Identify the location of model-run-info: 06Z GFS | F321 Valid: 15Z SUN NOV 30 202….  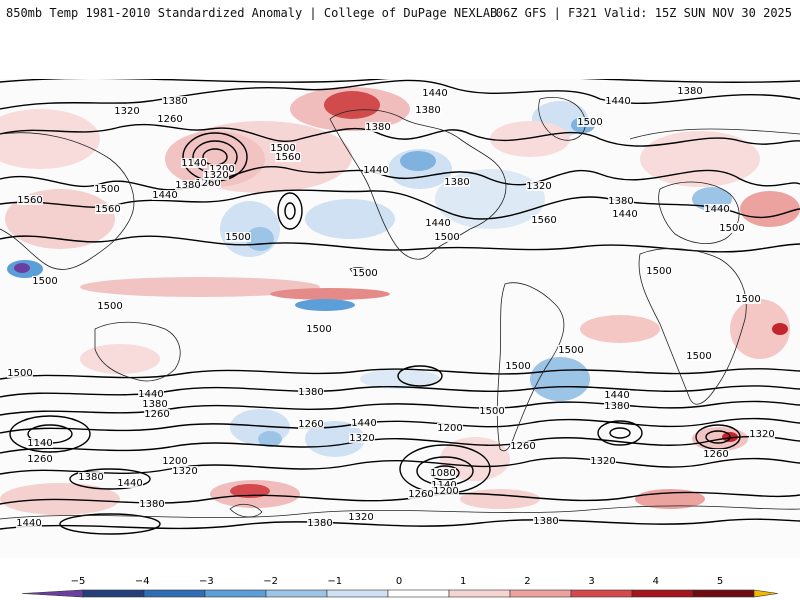
(643, 13).